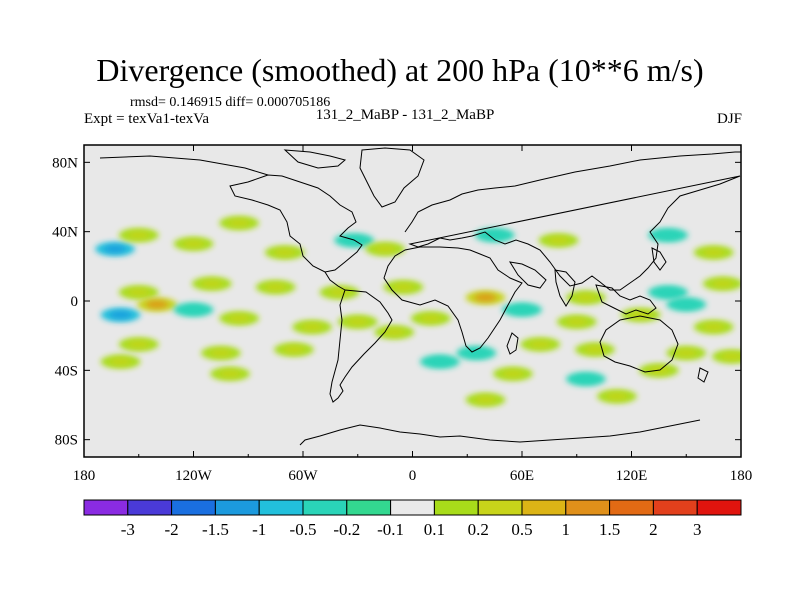  I want to click on colorbar-label: 1.5, so click(609, 529).